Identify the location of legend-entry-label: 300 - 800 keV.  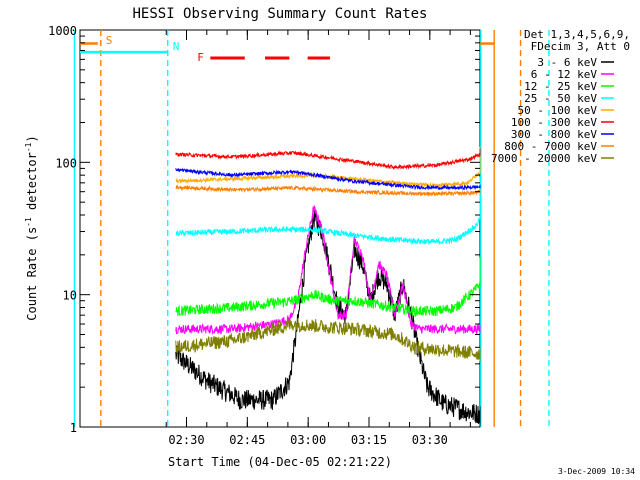
(554, 134).